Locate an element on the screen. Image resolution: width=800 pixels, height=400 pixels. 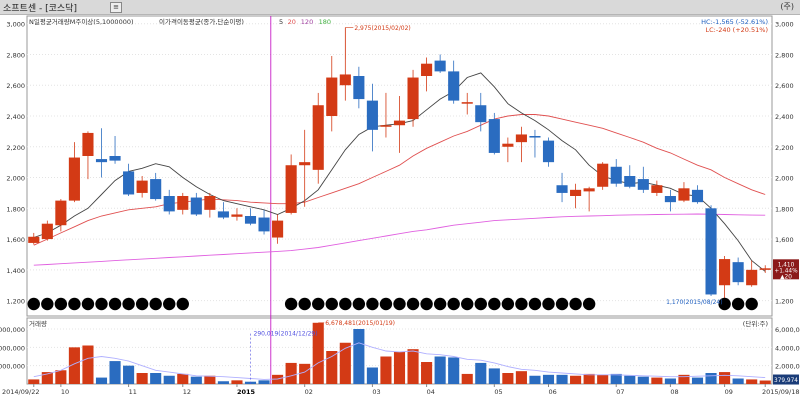
x-tick-label: 08 is located at coordinates (674, 392).